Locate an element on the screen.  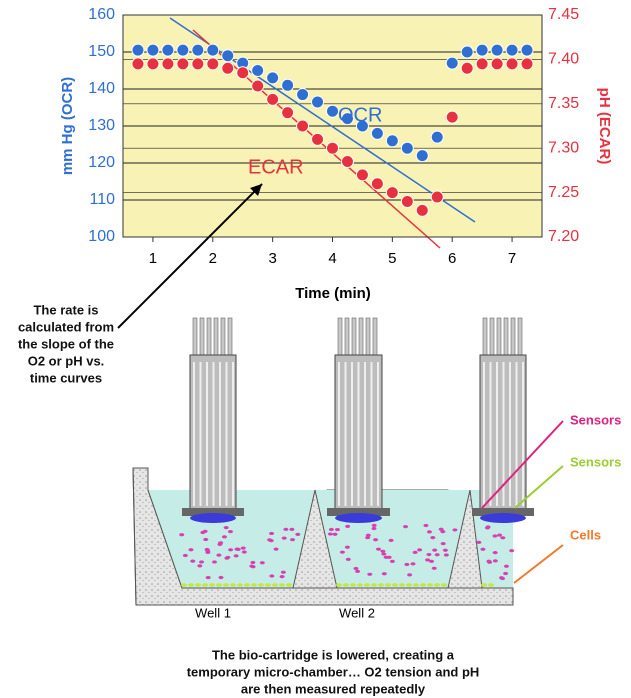
annotation: ECAR is located at coordinates (276, 167).